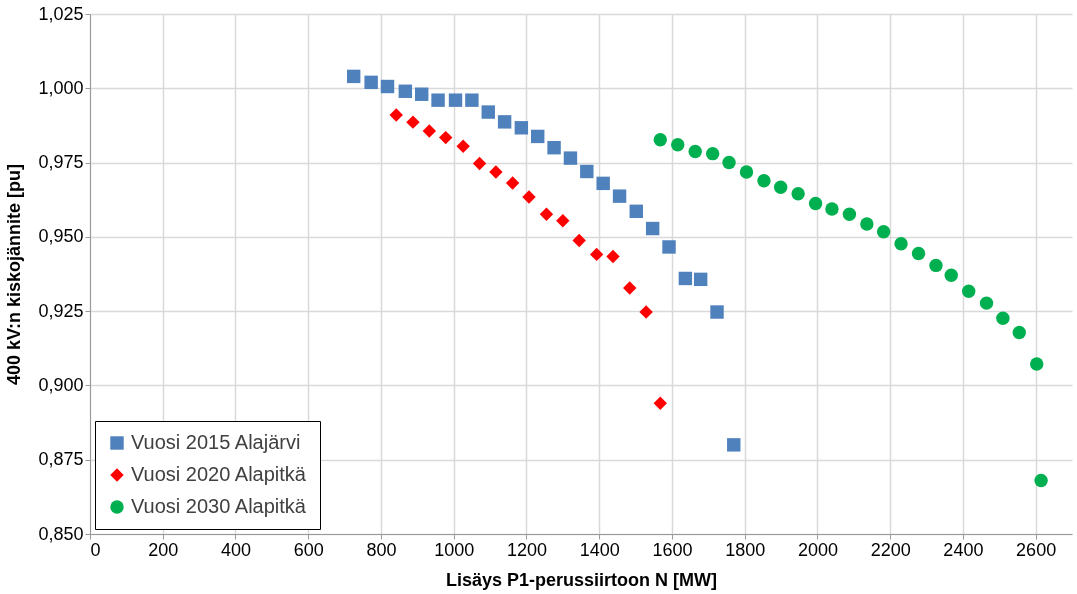 This screenshot has height=594, width=1077. I want to click on y-tick-label: 0,925, so click(61, 310).